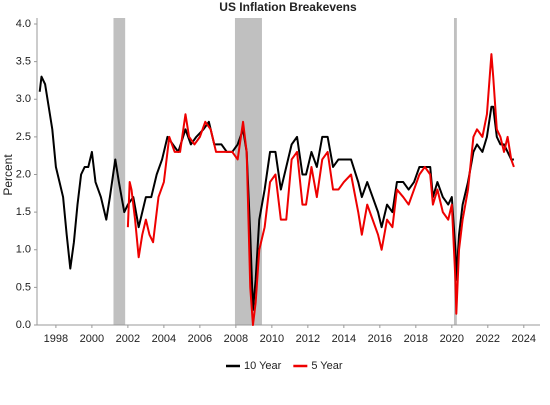 This screenshot has height=405, width=550. I want to click on chart-title: US Inflation Breakevens, so click(288, 7).